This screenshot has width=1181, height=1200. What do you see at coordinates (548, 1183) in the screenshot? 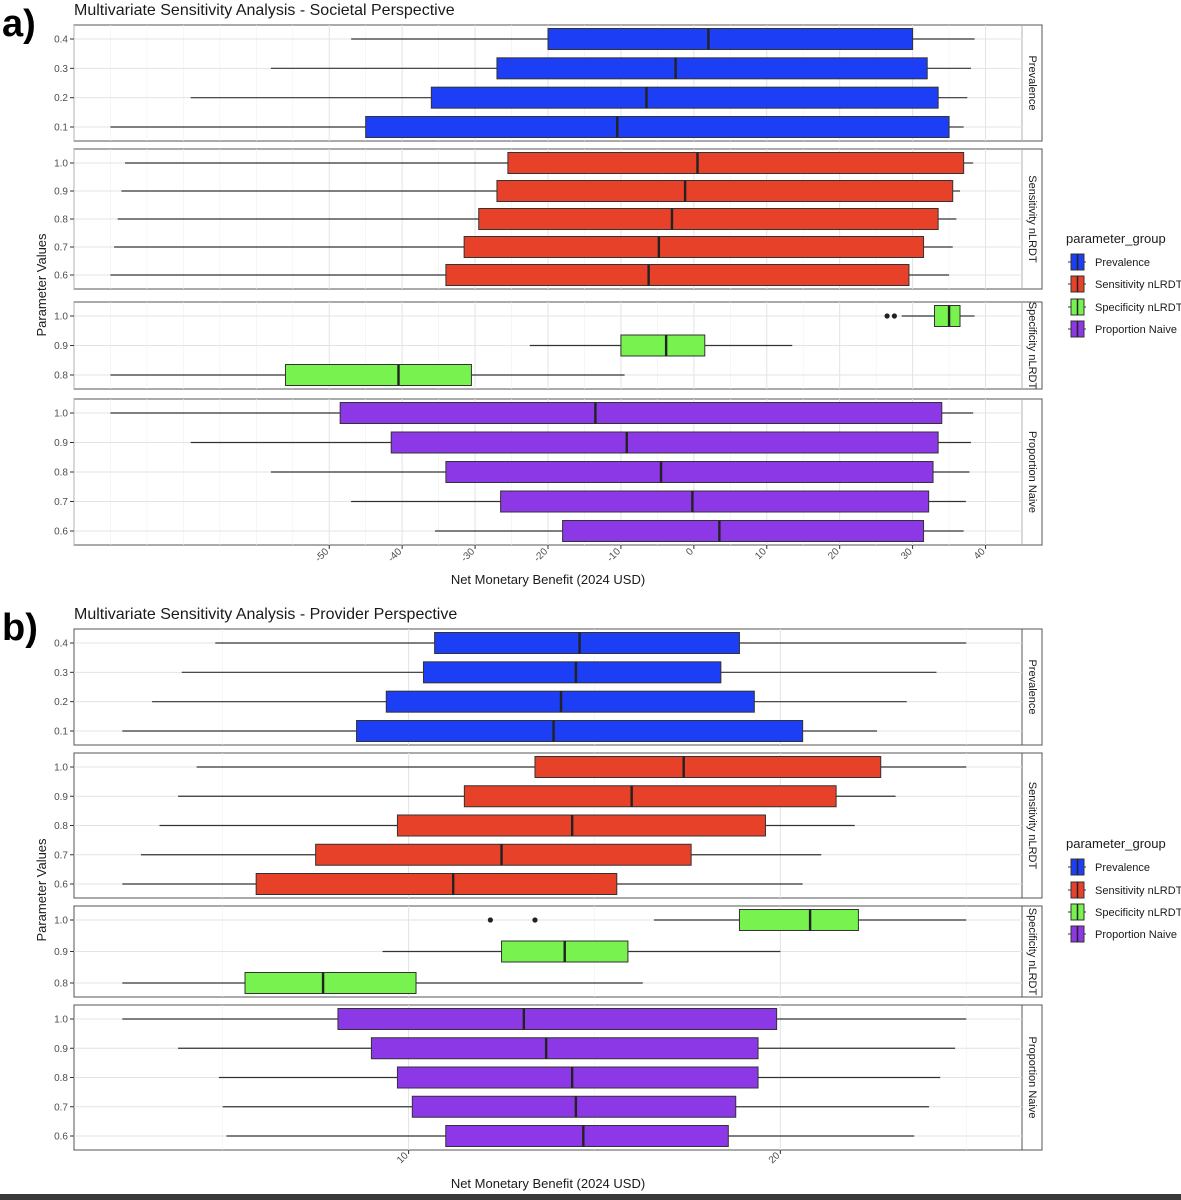
I see `x-axis-title: Net Monetary Benefit (2024 USD)` at bounding box center [548, 1183].